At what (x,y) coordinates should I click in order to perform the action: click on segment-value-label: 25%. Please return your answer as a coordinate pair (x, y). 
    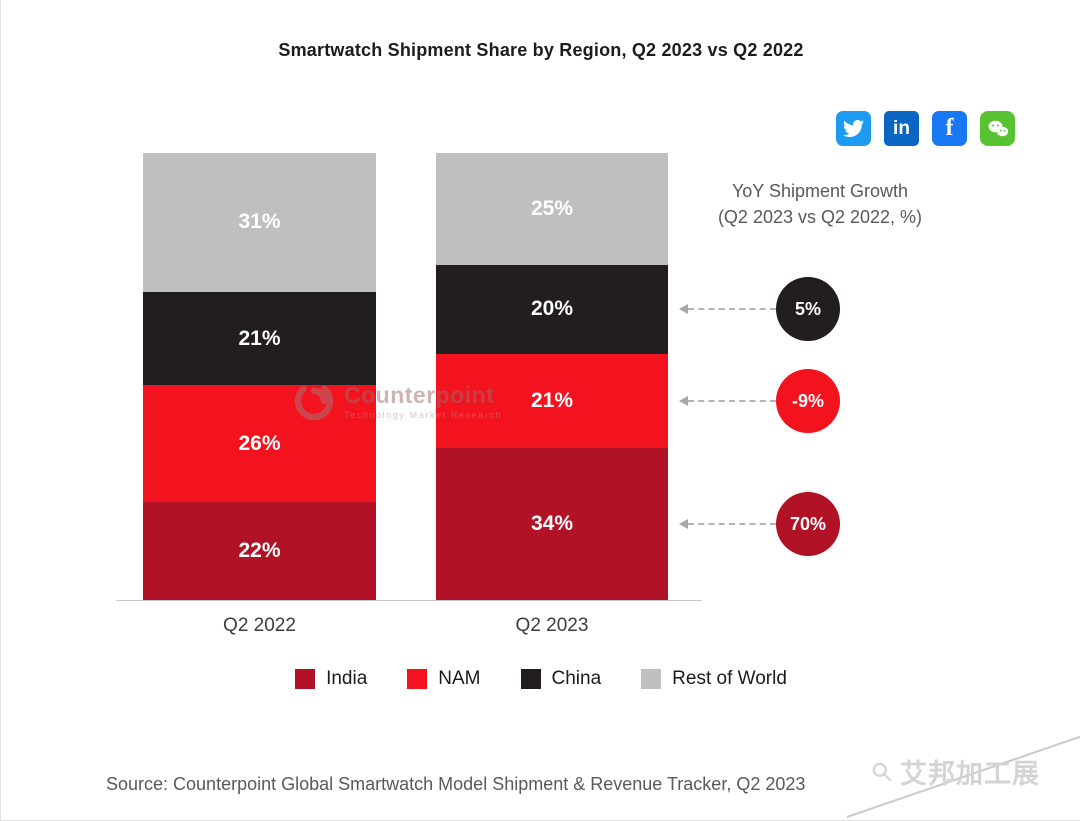
    Looking at the image, I should click on (552, 208).